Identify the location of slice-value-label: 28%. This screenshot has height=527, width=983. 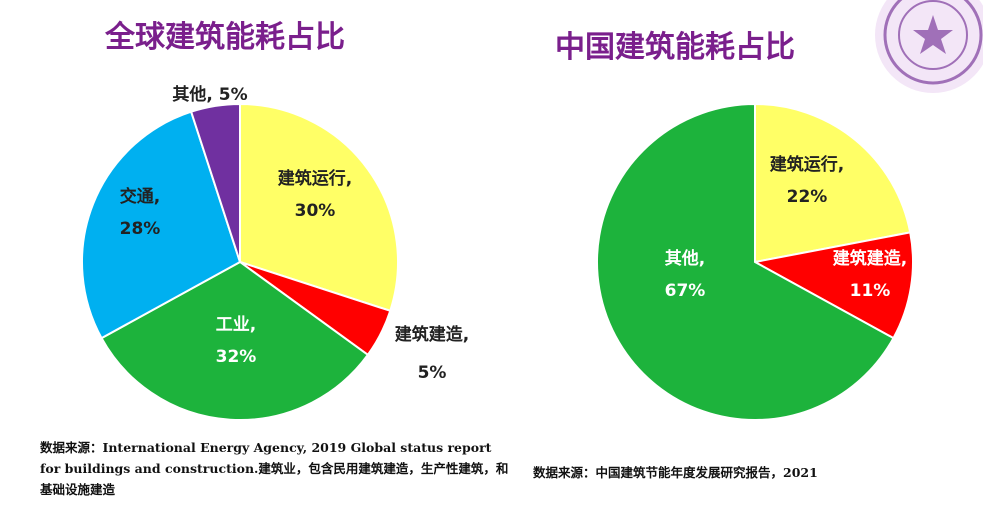
(140, 229).